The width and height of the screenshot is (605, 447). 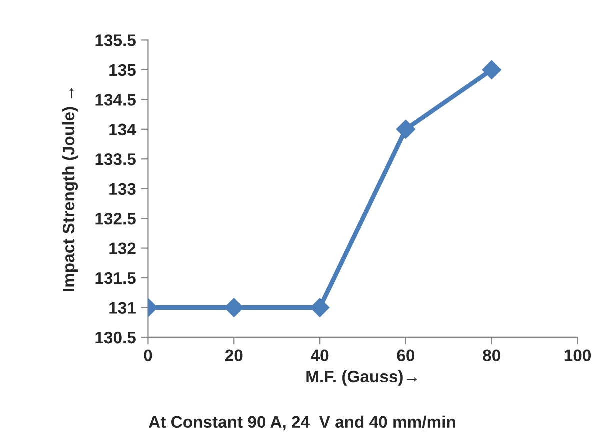 I want to click on x-tick-label: 80, so click(x=491, y=356).